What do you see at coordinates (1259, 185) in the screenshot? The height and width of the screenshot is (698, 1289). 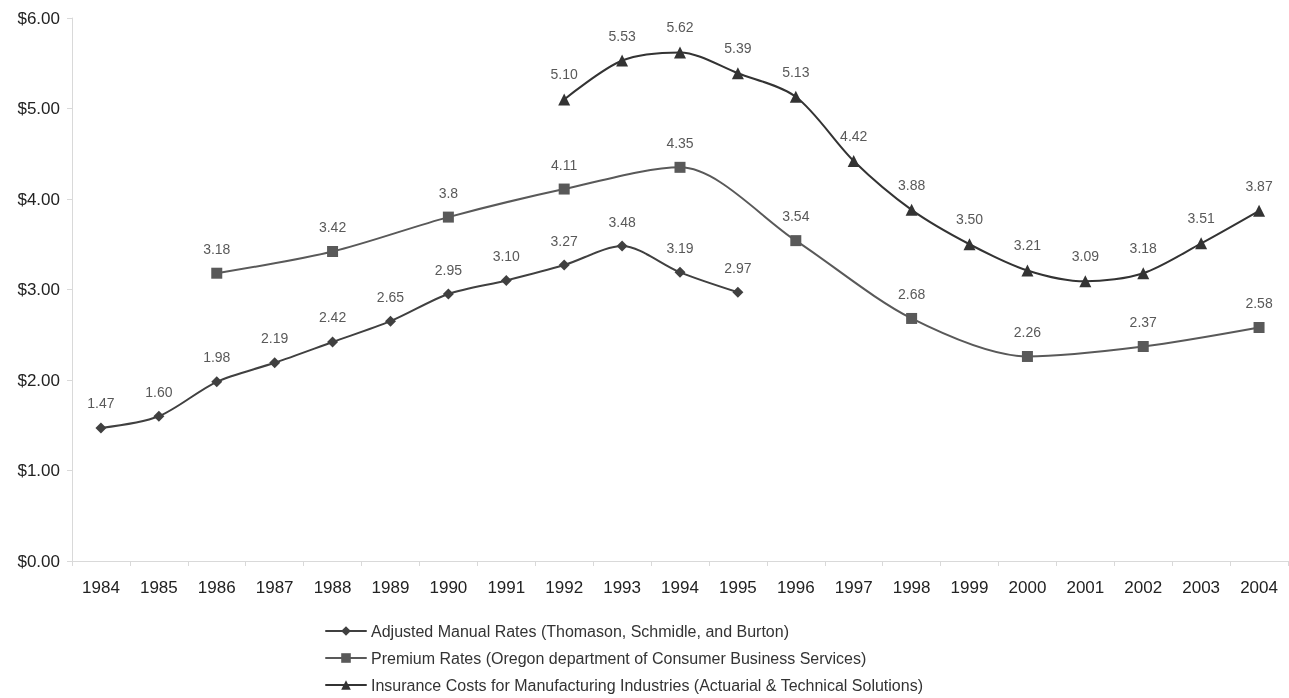 I see `data-label: 3.87` at bounding box center [1259, 185].